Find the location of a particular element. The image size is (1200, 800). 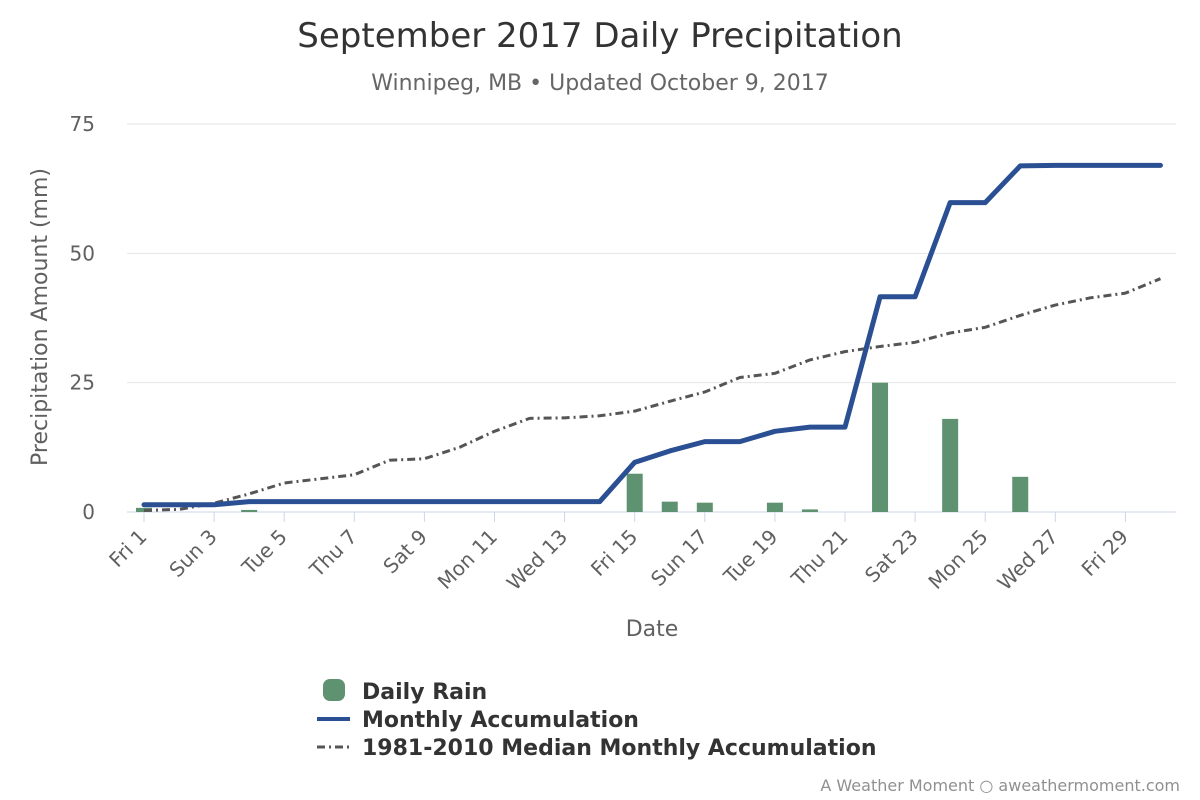

legend-item-daily-rain: Daily Rain is located at coordinates (405, 692).